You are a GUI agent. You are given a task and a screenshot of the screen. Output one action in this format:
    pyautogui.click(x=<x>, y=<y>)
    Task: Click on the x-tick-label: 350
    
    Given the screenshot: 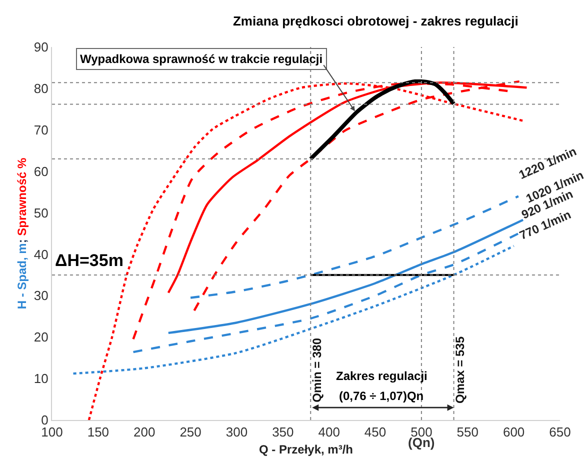 What is the action you would take?
    pyautogui.click(x=283, y=432)
    